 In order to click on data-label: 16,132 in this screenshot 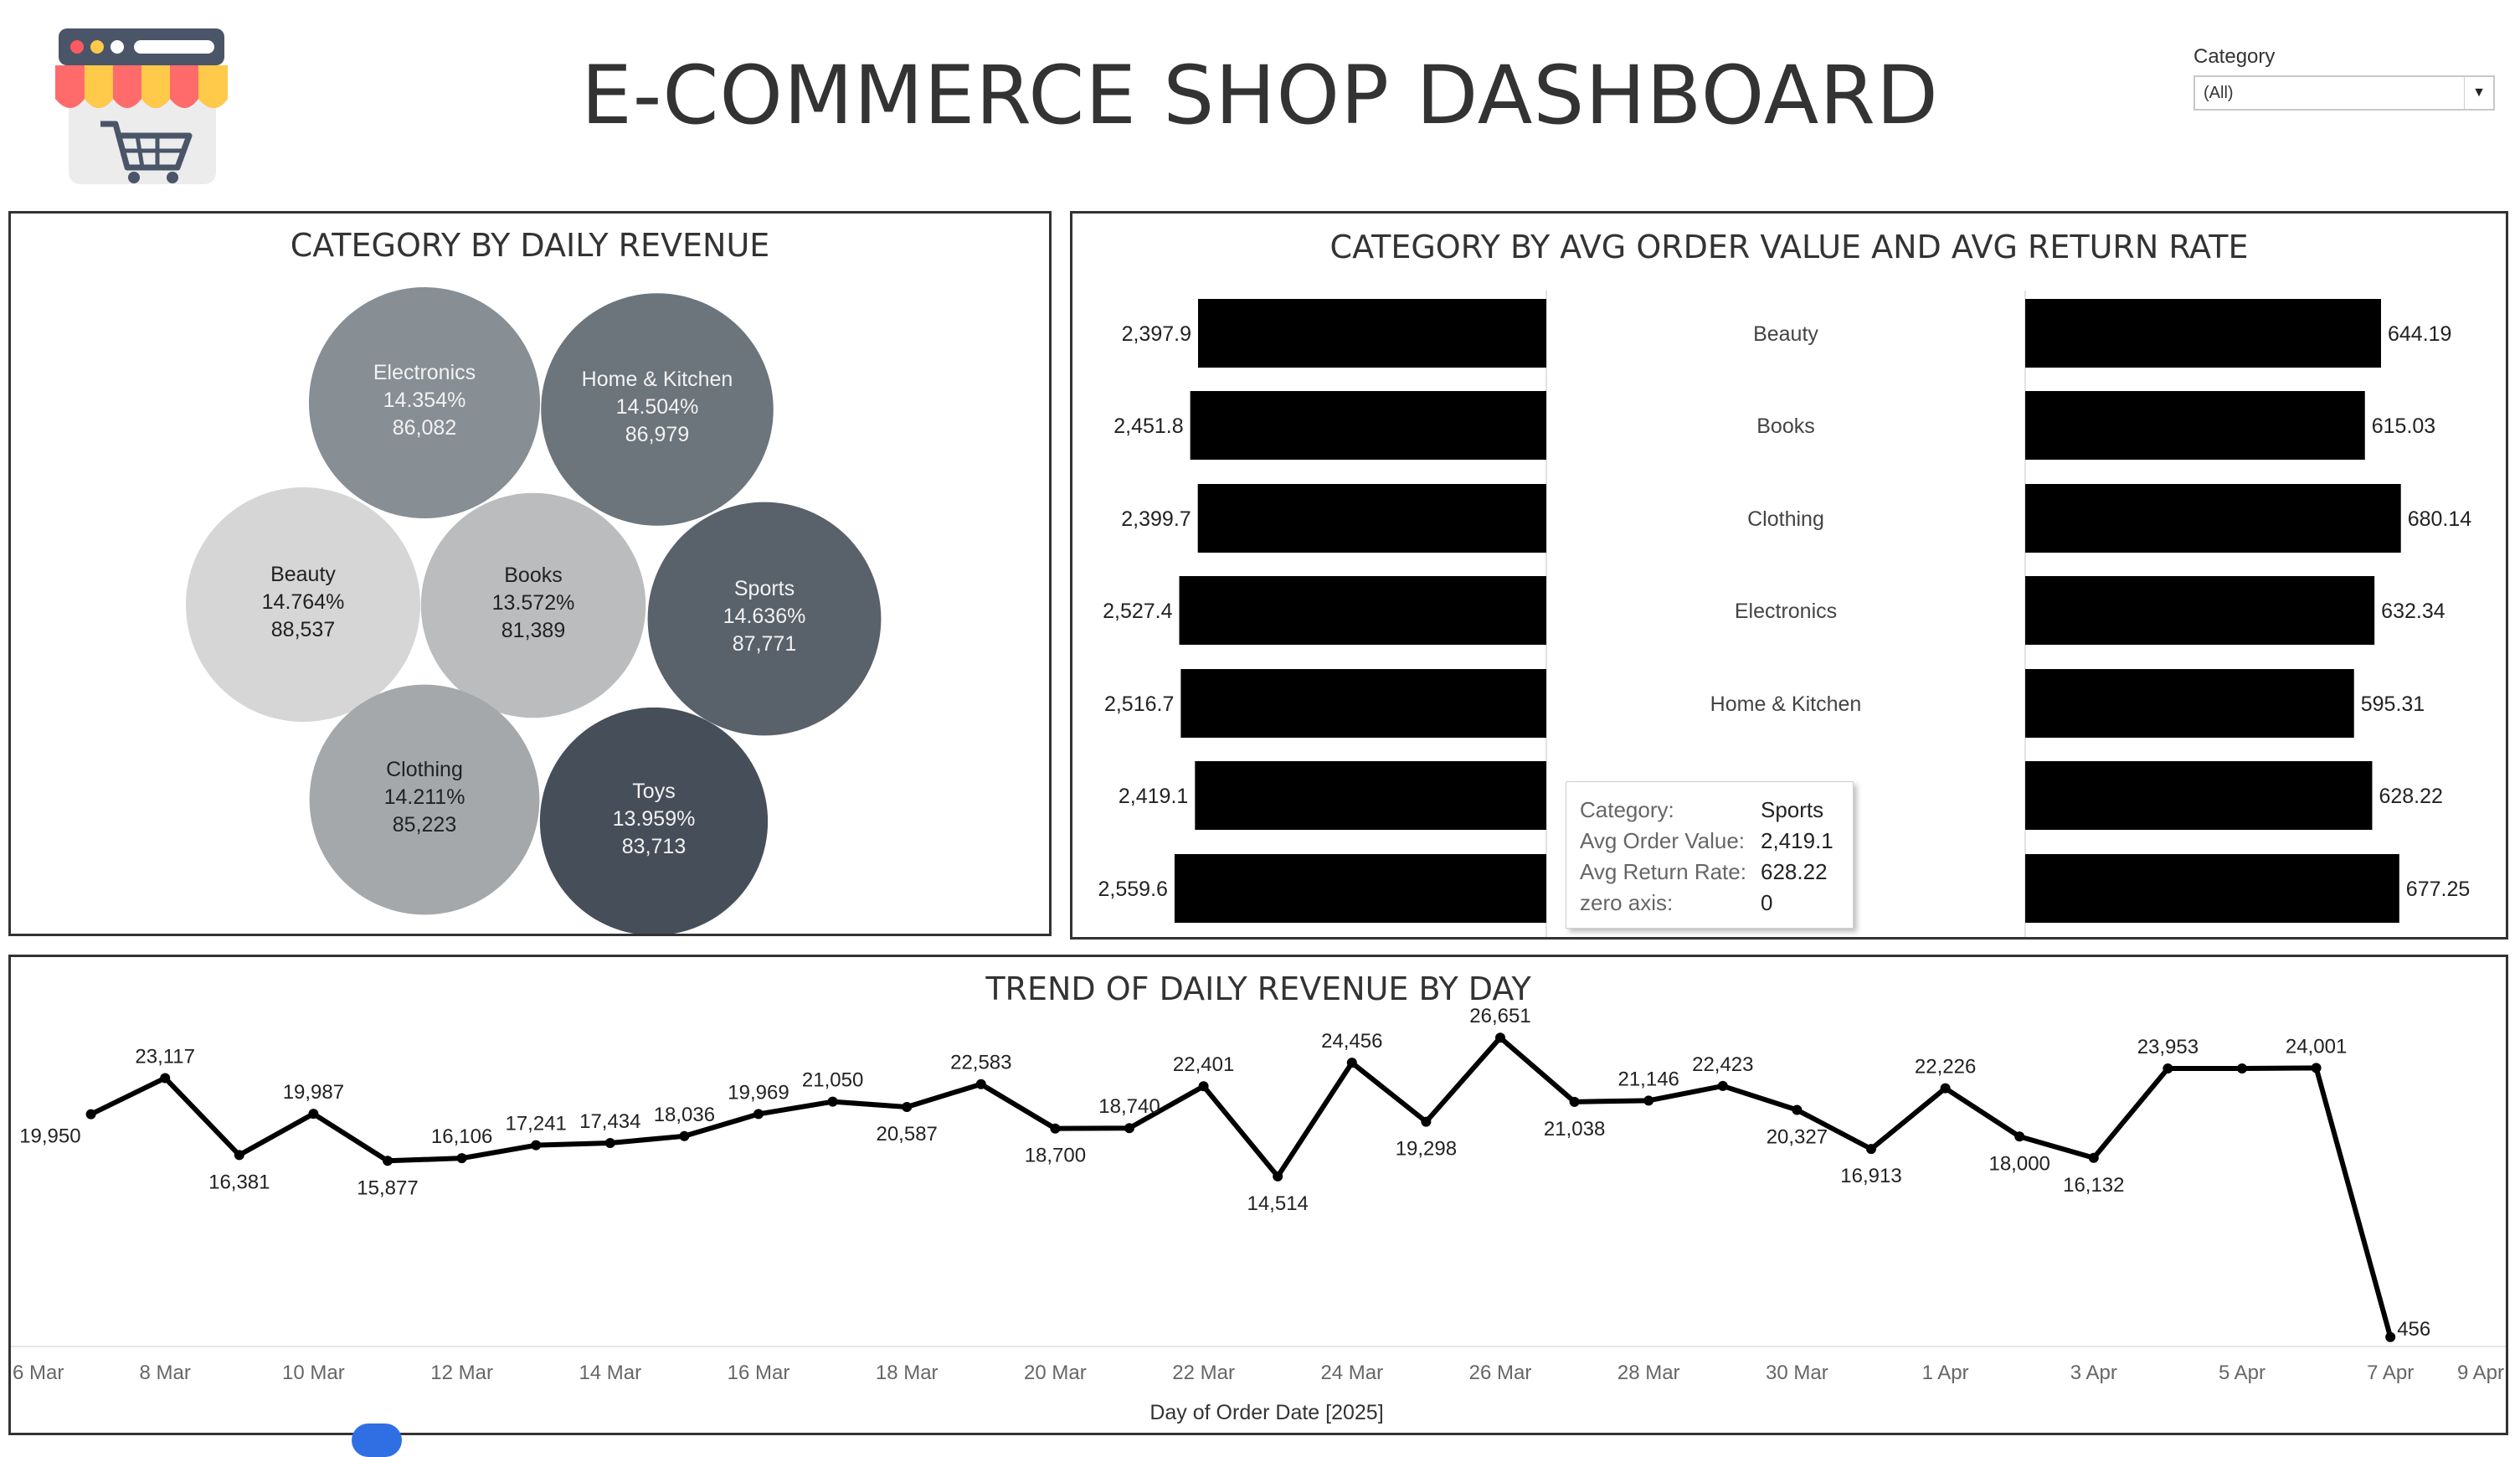, I will do `click(2093, 1185)`.